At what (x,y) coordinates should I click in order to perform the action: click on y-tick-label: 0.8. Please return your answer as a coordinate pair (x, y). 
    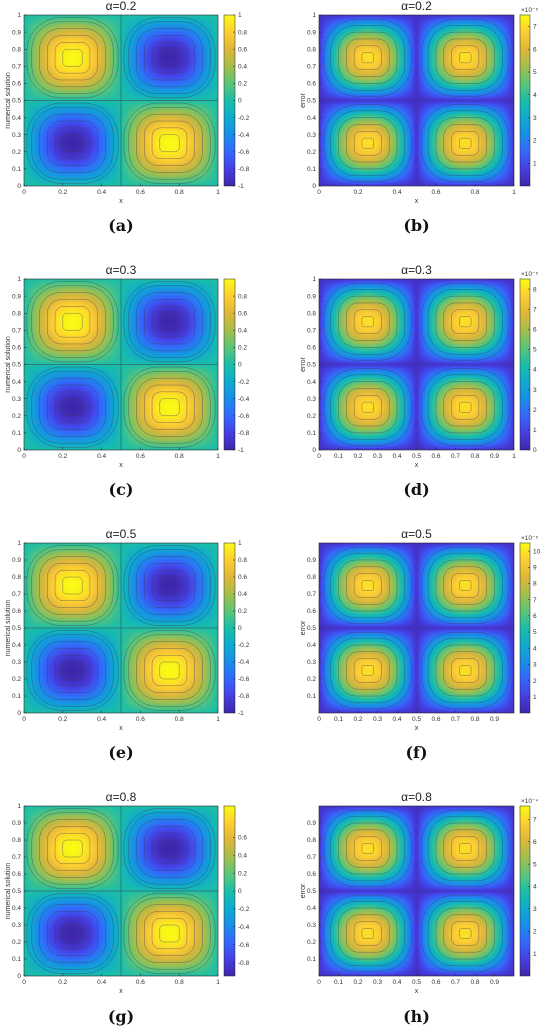
    Looking at the image, I should click on (16, 313).